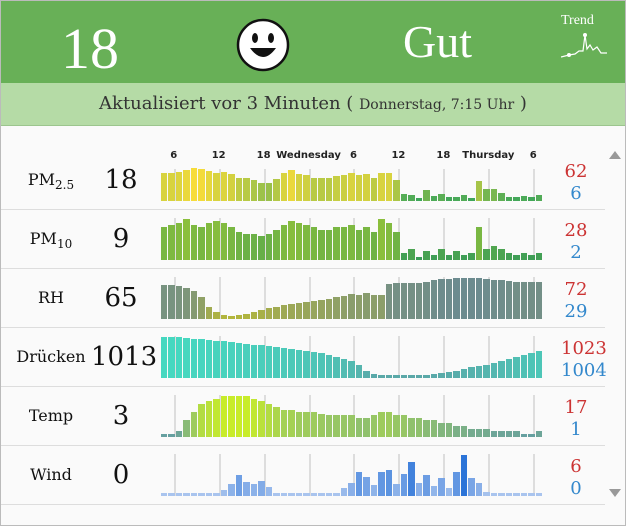  I want to click on scrollbar, so click(615, 324).